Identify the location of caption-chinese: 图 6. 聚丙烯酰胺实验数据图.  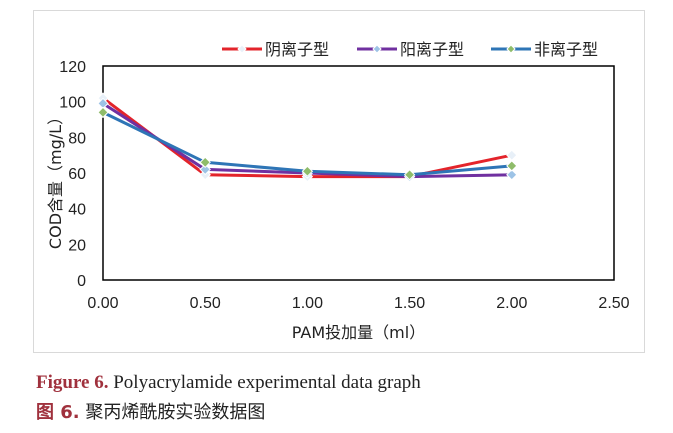
(150, 411).